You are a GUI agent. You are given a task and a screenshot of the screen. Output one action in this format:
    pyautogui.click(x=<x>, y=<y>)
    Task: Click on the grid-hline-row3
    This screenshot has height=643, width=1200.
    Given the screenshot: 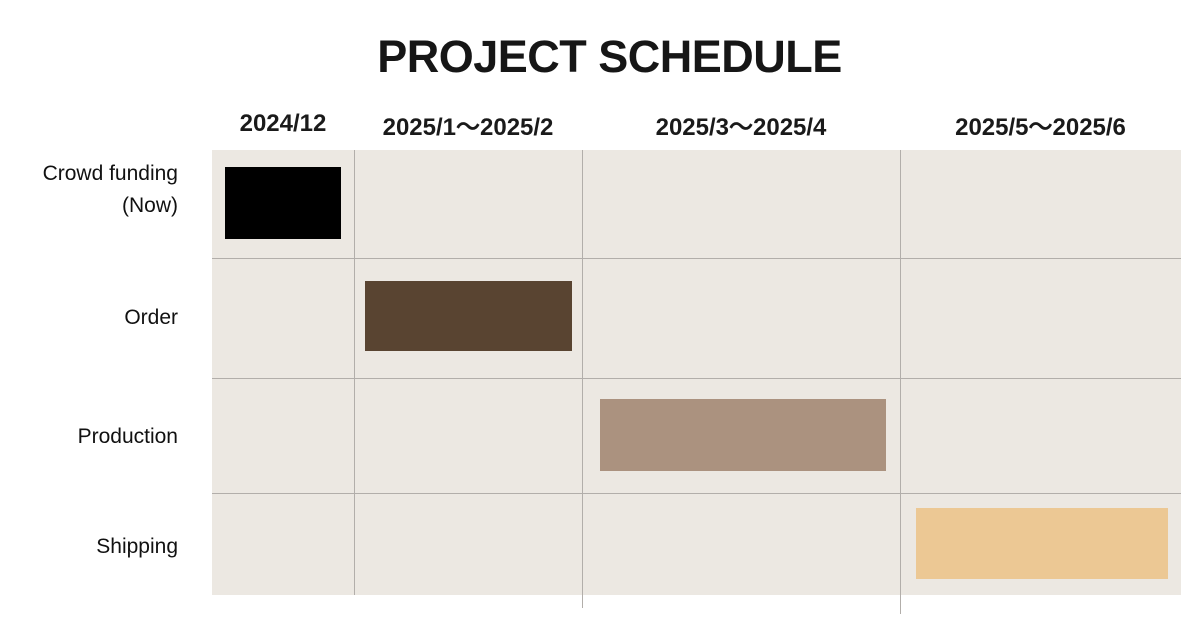 What is the action you would take?
    pyautogui.click(x=696, y=493)
    